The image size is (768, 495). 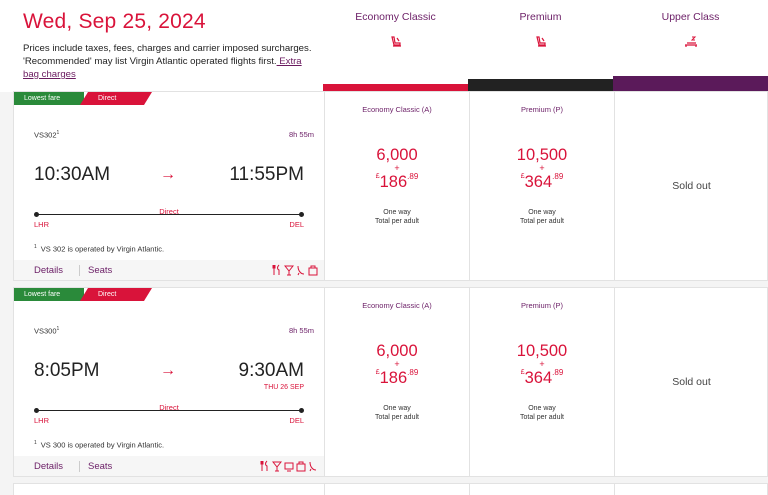 I want to click on arrival-time: 9:30AM, so click(x=271, y=370).